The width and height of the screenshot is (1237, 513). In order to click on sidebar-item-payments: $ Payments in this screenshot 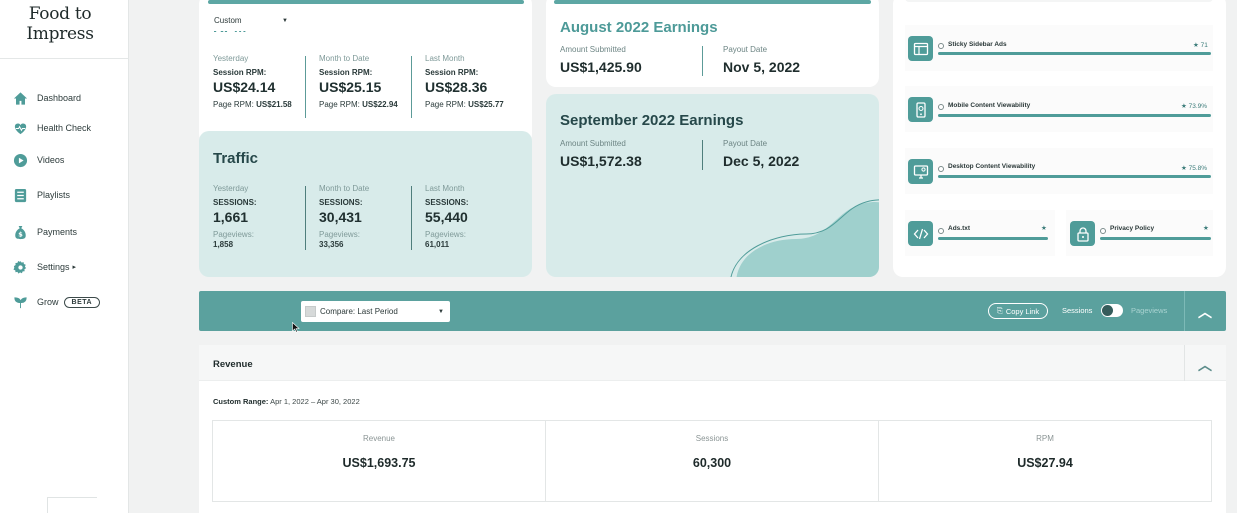, I will do `click(44, 232)`.